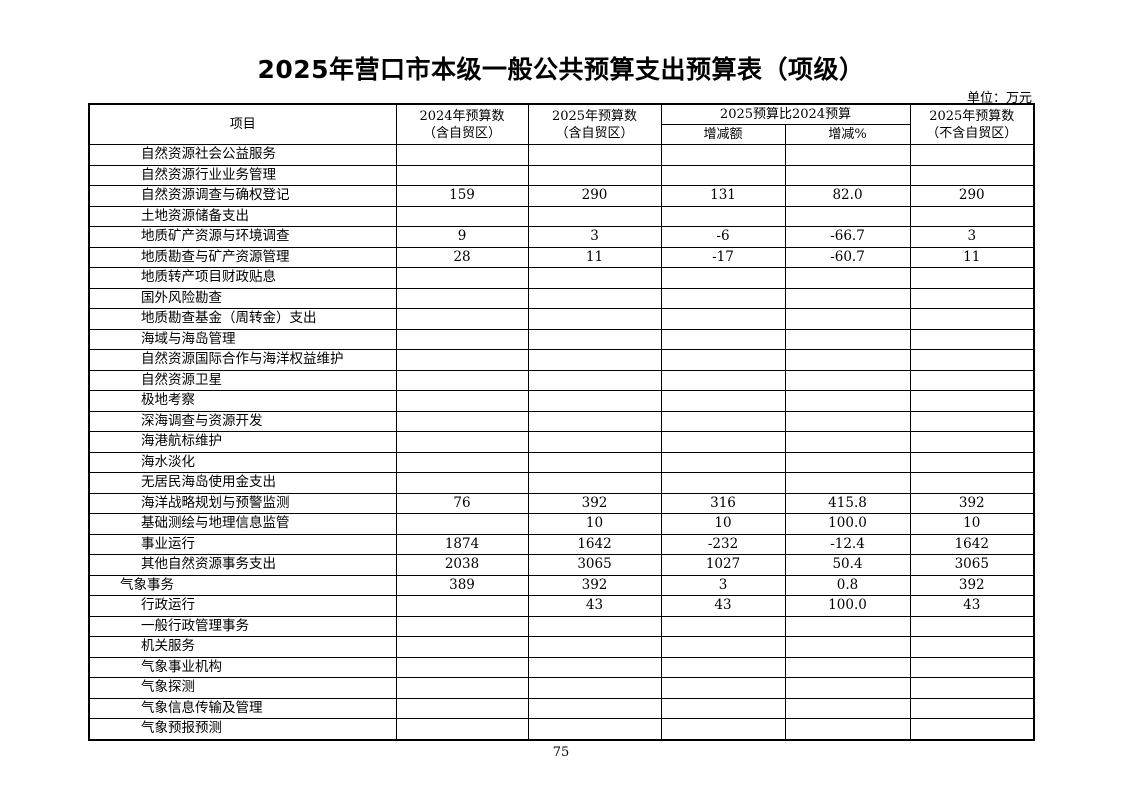  Describe the element at coordinates (561, 626) in the screenshot. I see `table-row: 一般行政管理事务` at that location.